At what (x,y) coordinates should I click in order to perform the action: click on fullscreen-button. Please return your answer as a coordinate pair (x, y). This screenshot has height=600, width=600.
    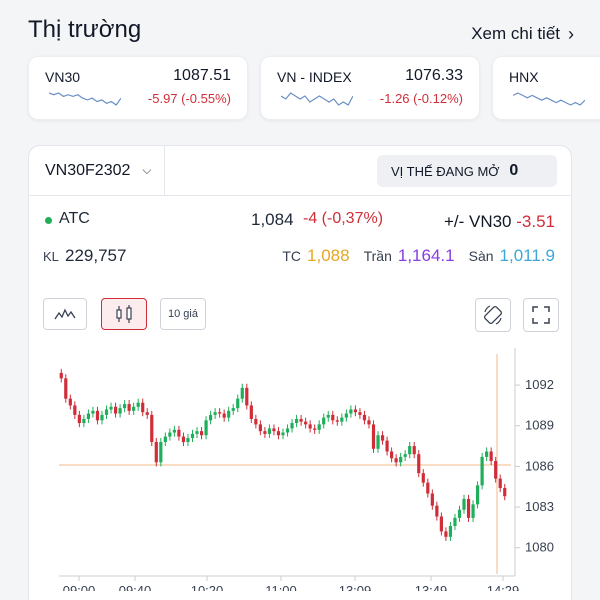
    Looking at the image, I should click on (541, 315).